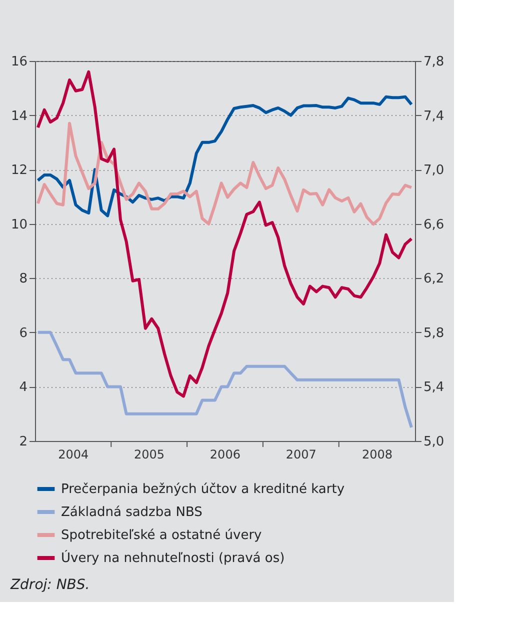 The height and width of the screenshot is (623, 506). I want to click on x-tick-label: 2008, so click(377, 455).